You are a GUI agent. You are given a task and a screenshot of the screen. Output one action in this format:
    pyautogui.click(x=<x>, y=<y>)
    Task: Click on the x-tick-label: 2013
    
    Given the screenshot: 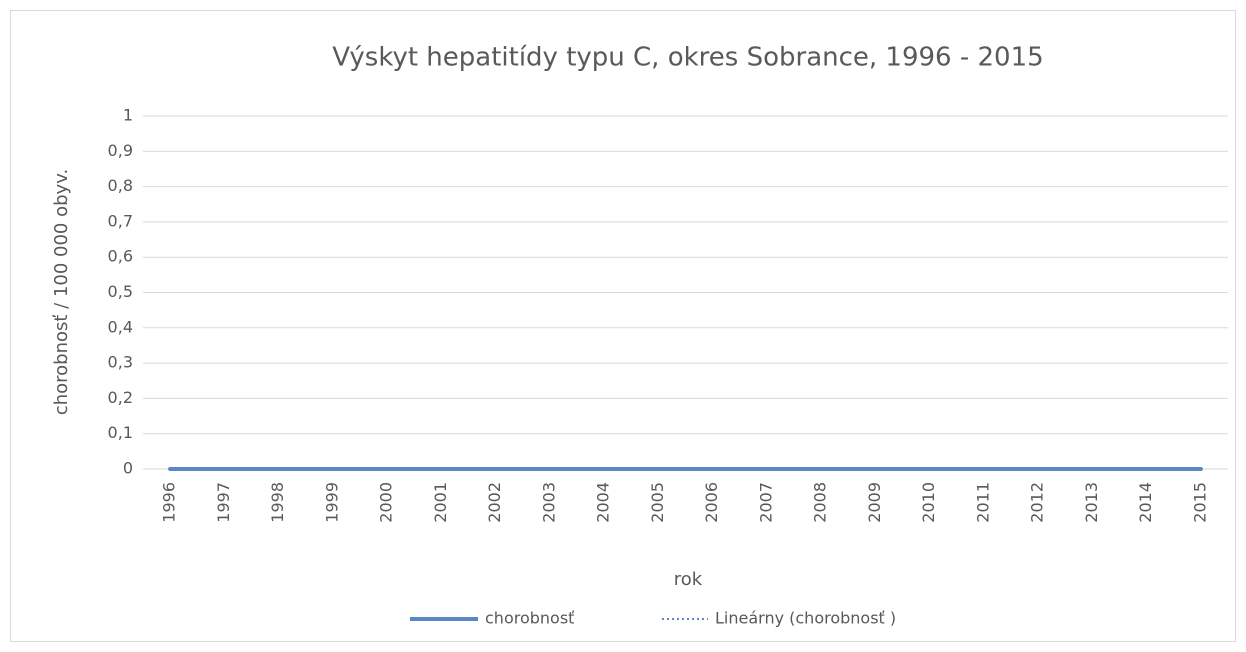 What is the action you would take?
    pyautogui.click(x=1091, y=502)
    